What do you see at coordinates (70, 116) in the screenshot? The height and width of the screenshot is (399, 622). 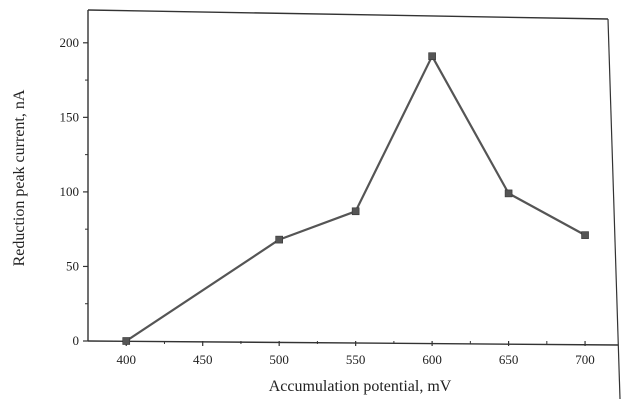 I see `y-tick-label-150: 150` at bounding box center [70, 116].